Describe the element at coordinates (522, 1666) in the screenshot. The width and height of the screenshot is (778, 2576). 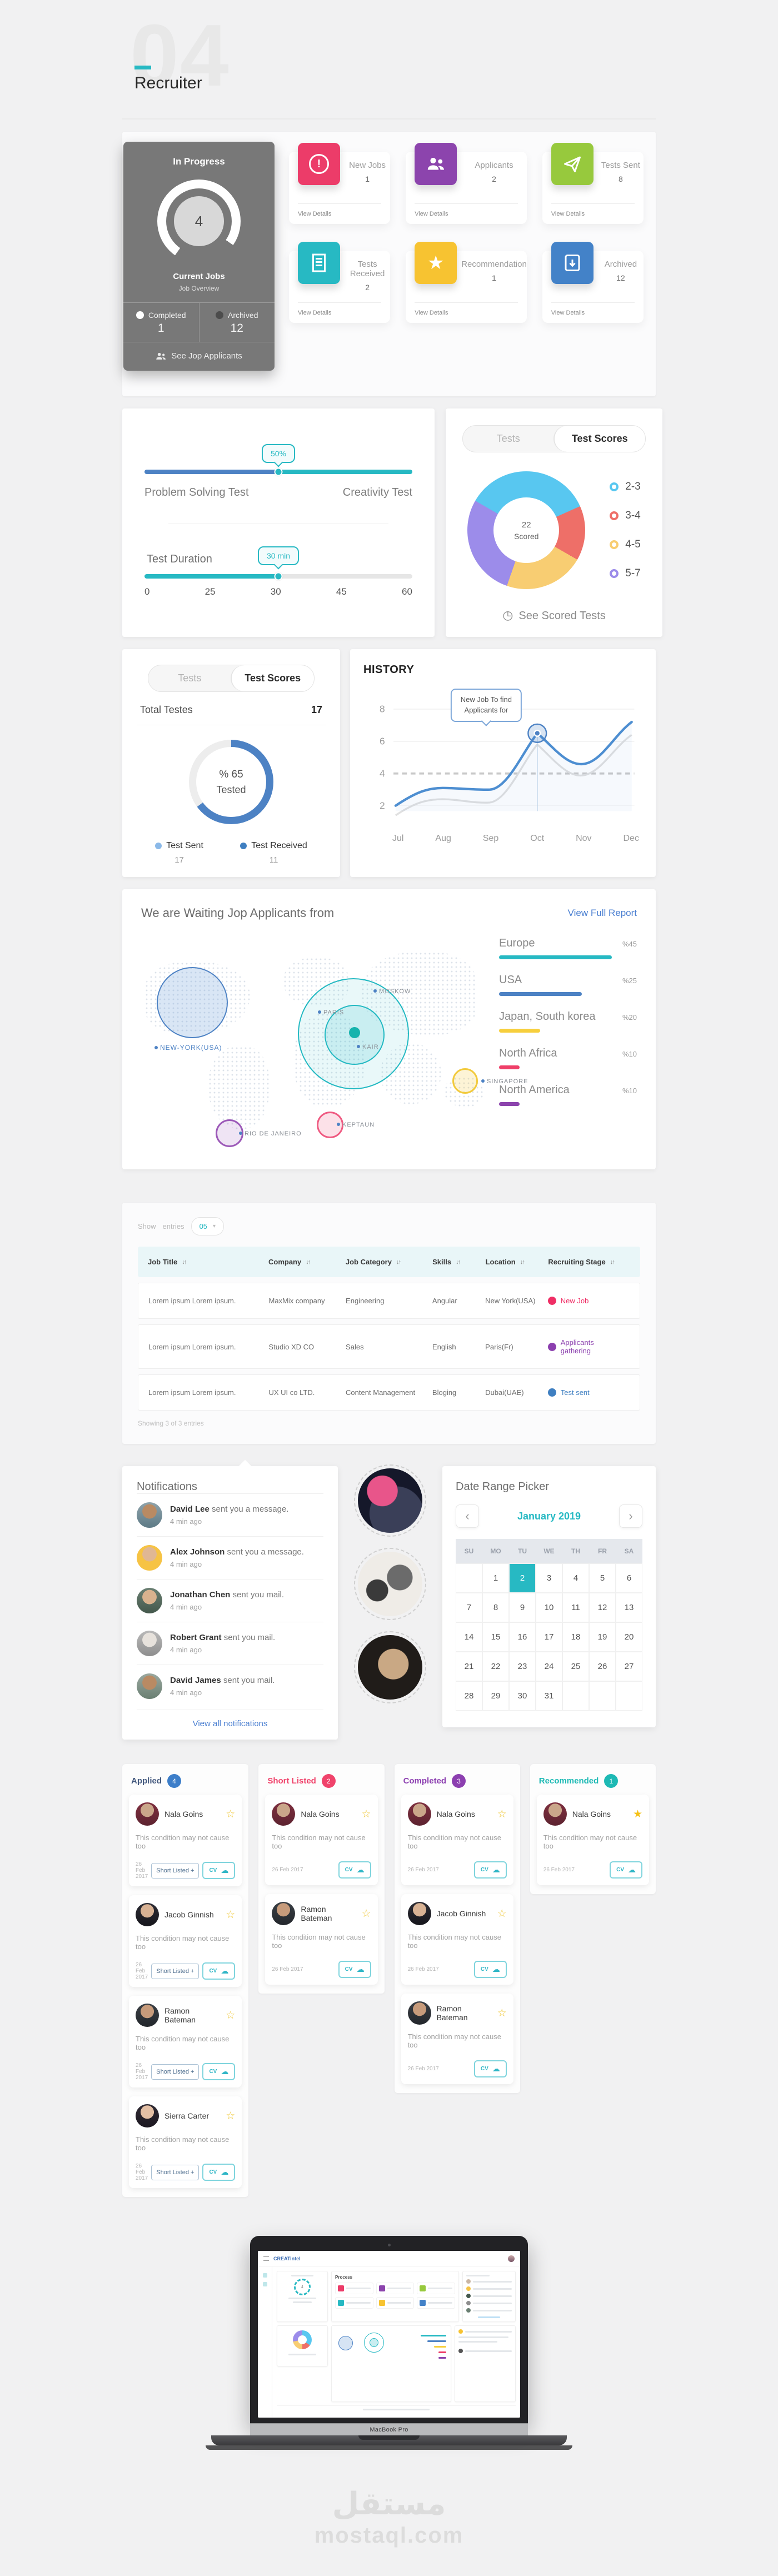
I see `calendar-day: 23` at that location.